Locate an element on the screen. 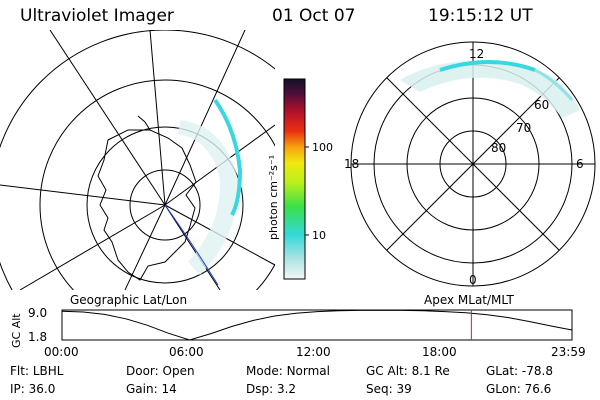  mlt-label-0: 0 is located at coordinates (473, 280).